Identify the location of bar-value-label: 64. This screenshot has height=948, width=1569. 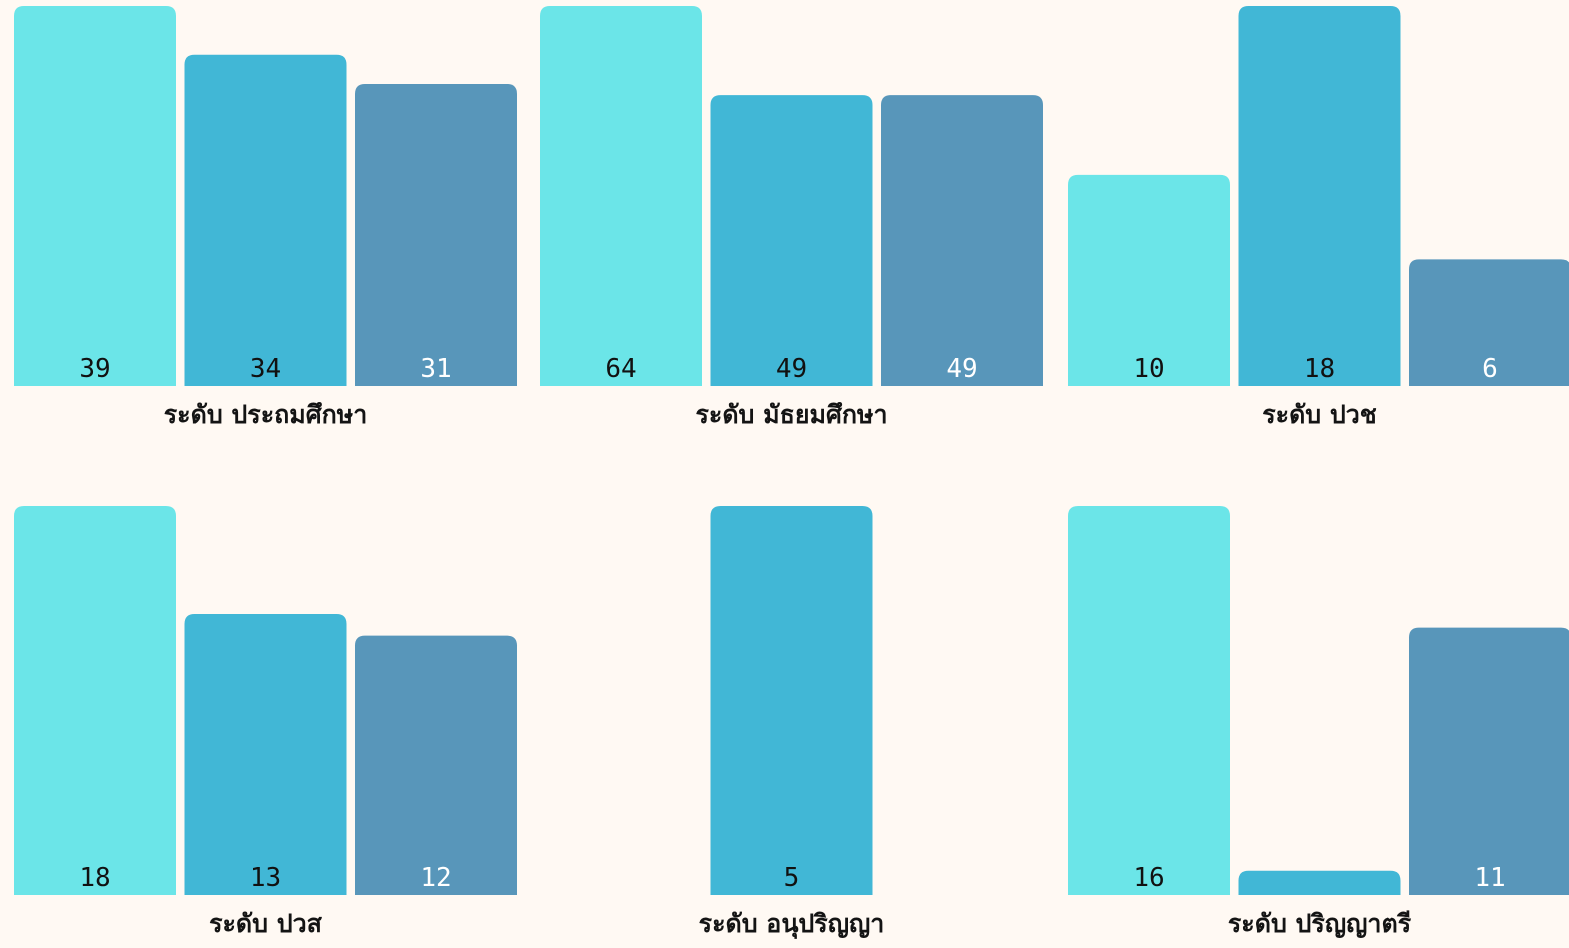
(620, 369).